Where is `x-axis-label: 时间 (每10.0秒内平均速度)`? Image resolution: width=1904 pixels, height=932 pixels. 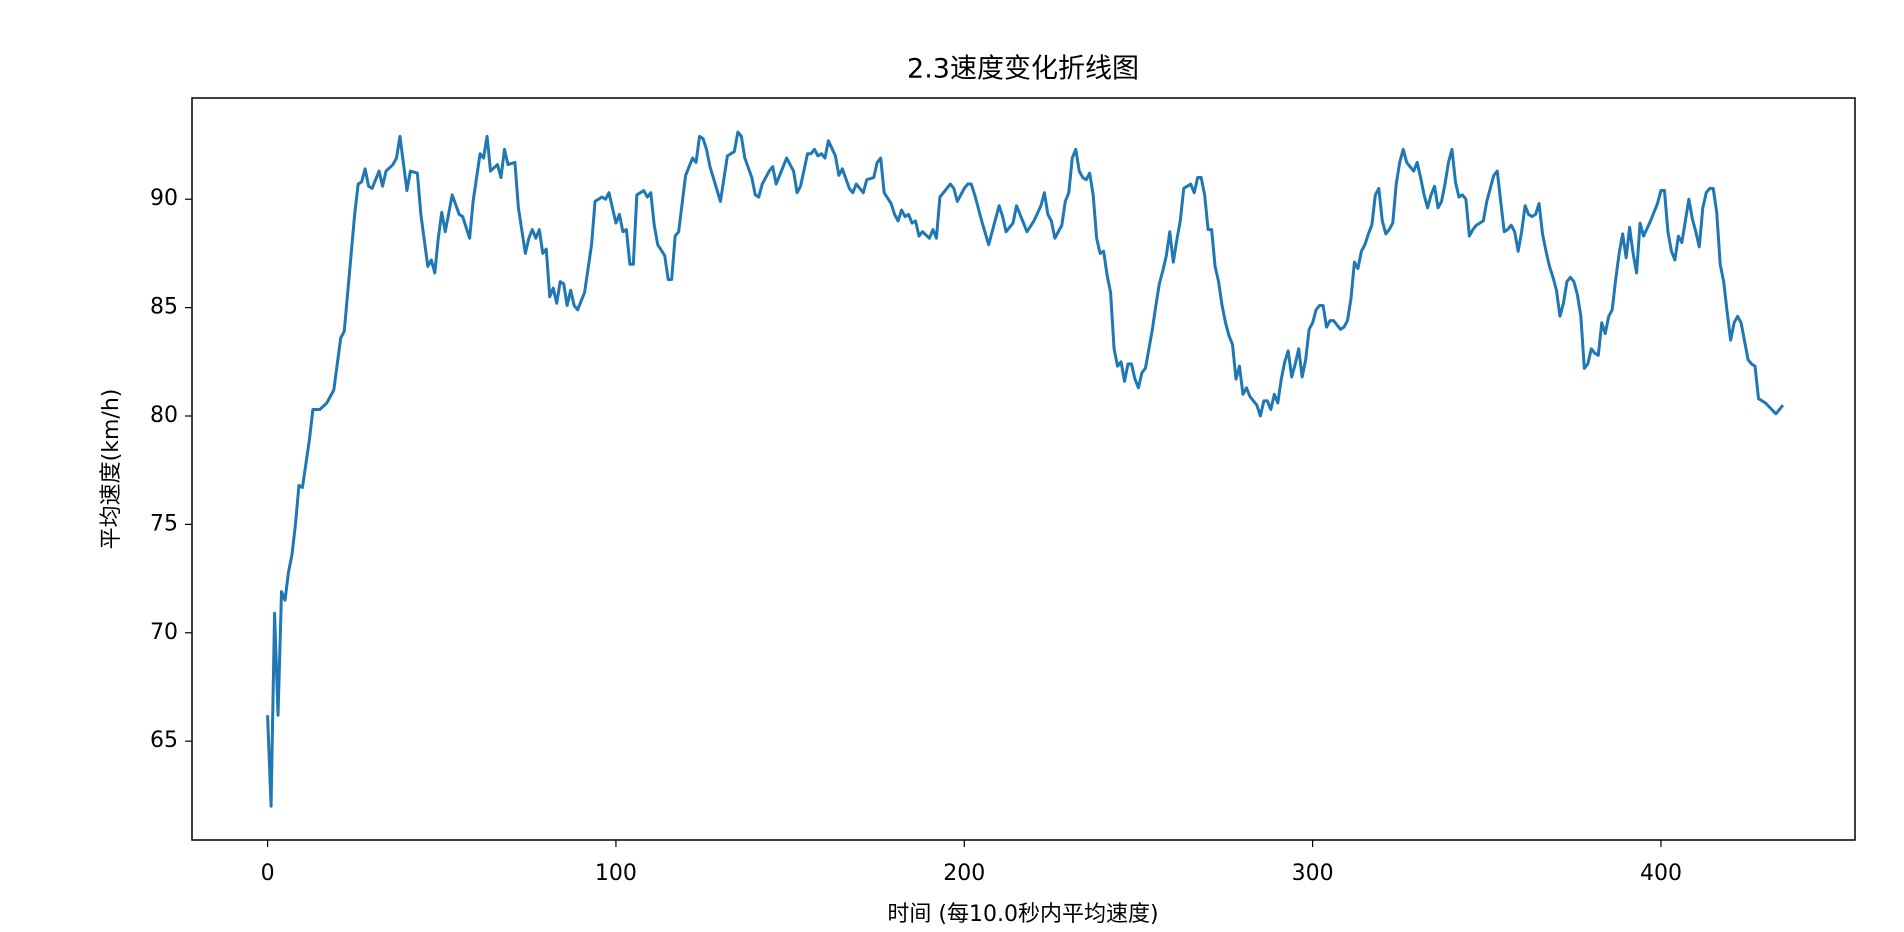 x-axis-label: 时间 (每10.0秒内平均速度) is located at coordinates (1022, 914).